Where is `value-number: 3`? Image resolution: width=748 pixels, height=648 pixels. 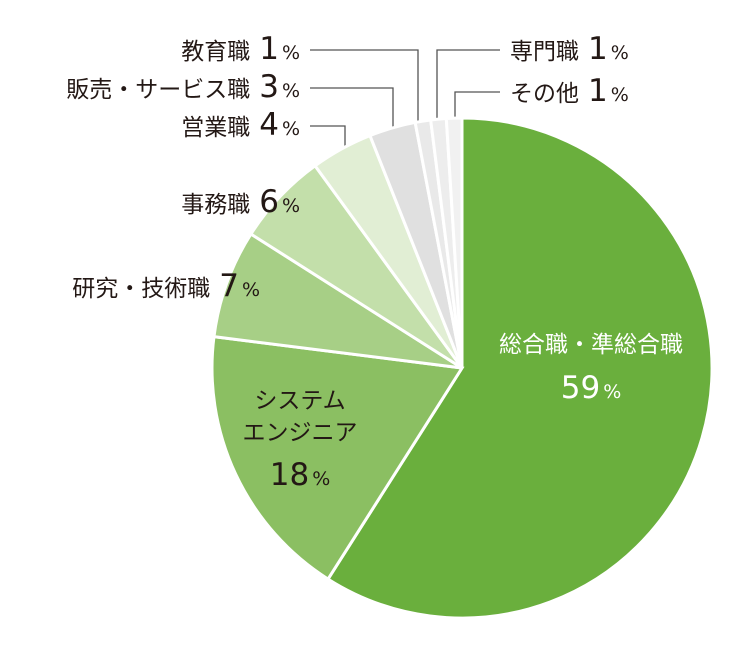
value-number: 3 is located at coordinates (269, 87).